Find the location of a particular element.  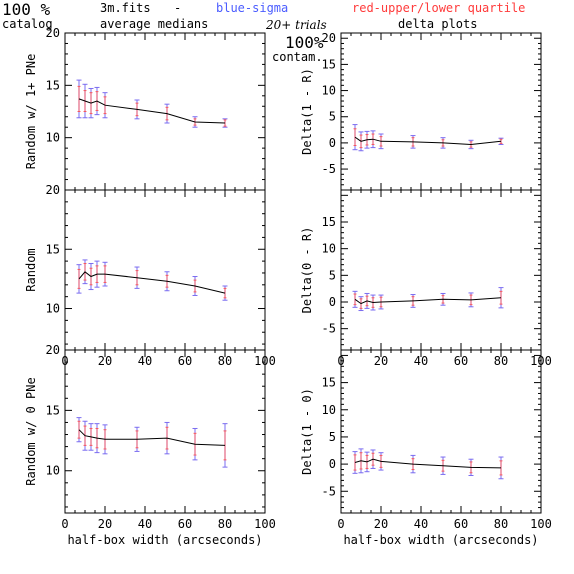

panel-1: 10 15 20 Random w/ 1+ PNe is located at coordinates (145, 108).